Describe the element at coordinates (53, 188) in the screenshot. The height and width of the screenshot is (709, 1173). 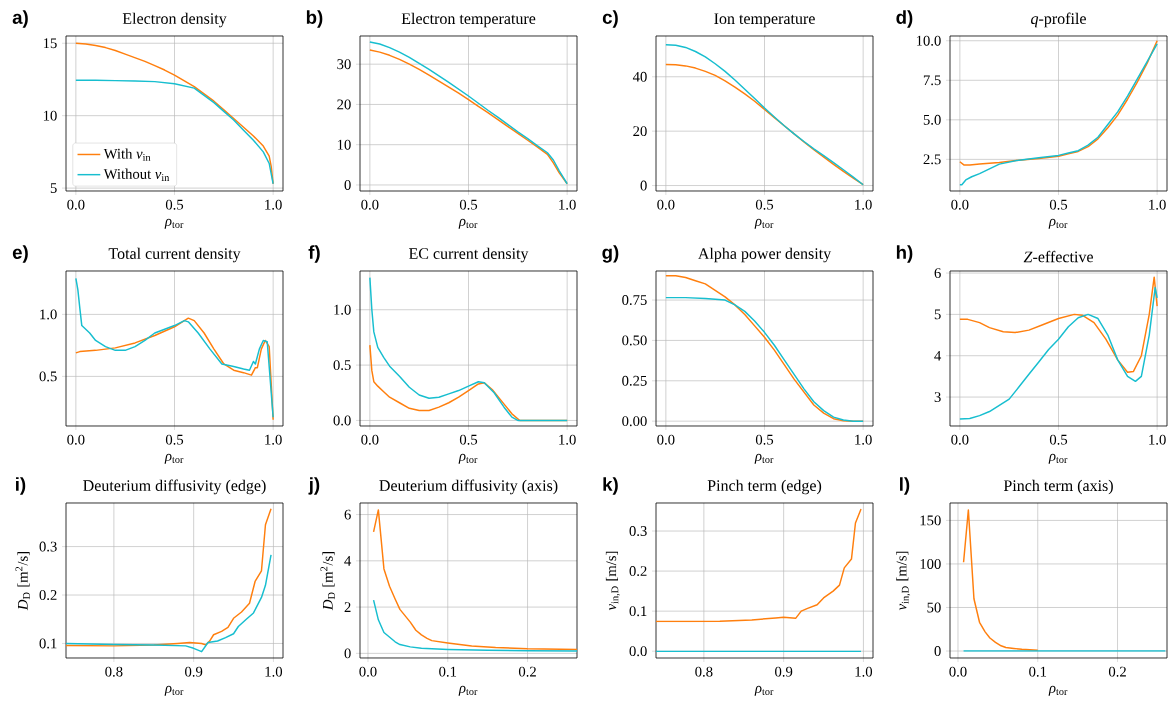
I see `y-tick-label: 5` at that location.